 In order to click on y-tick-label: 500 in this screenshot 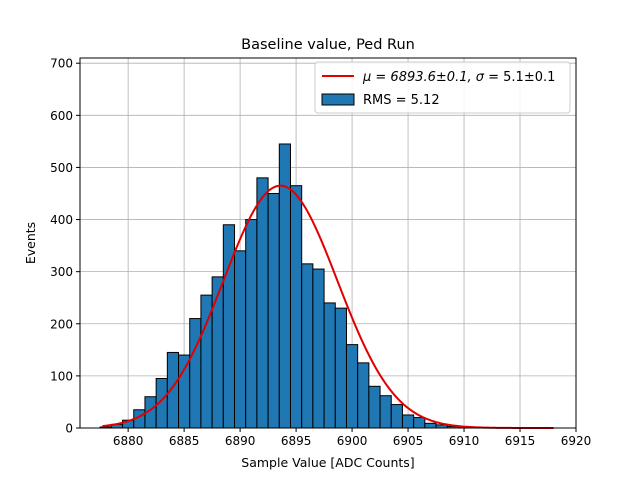, I will do `click(61, 168)`.